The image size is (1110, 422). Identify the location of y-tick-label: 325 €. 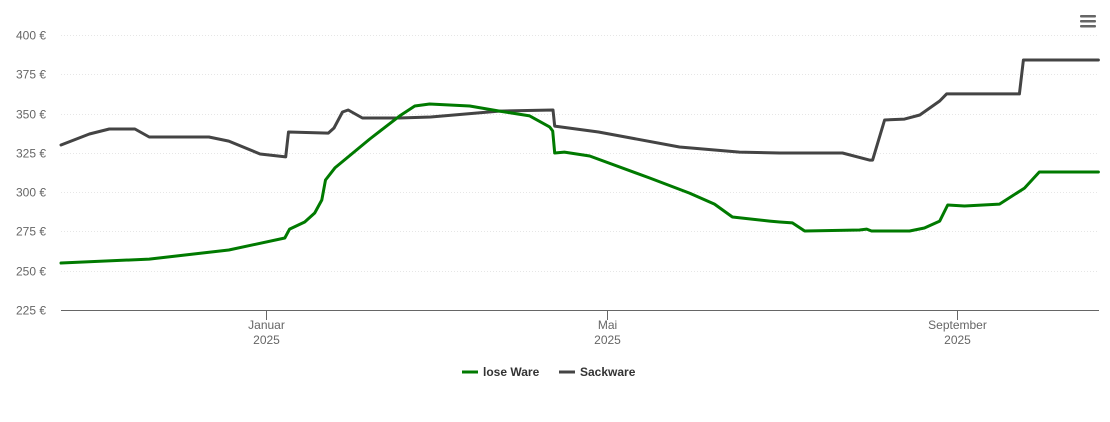
(31, 154).